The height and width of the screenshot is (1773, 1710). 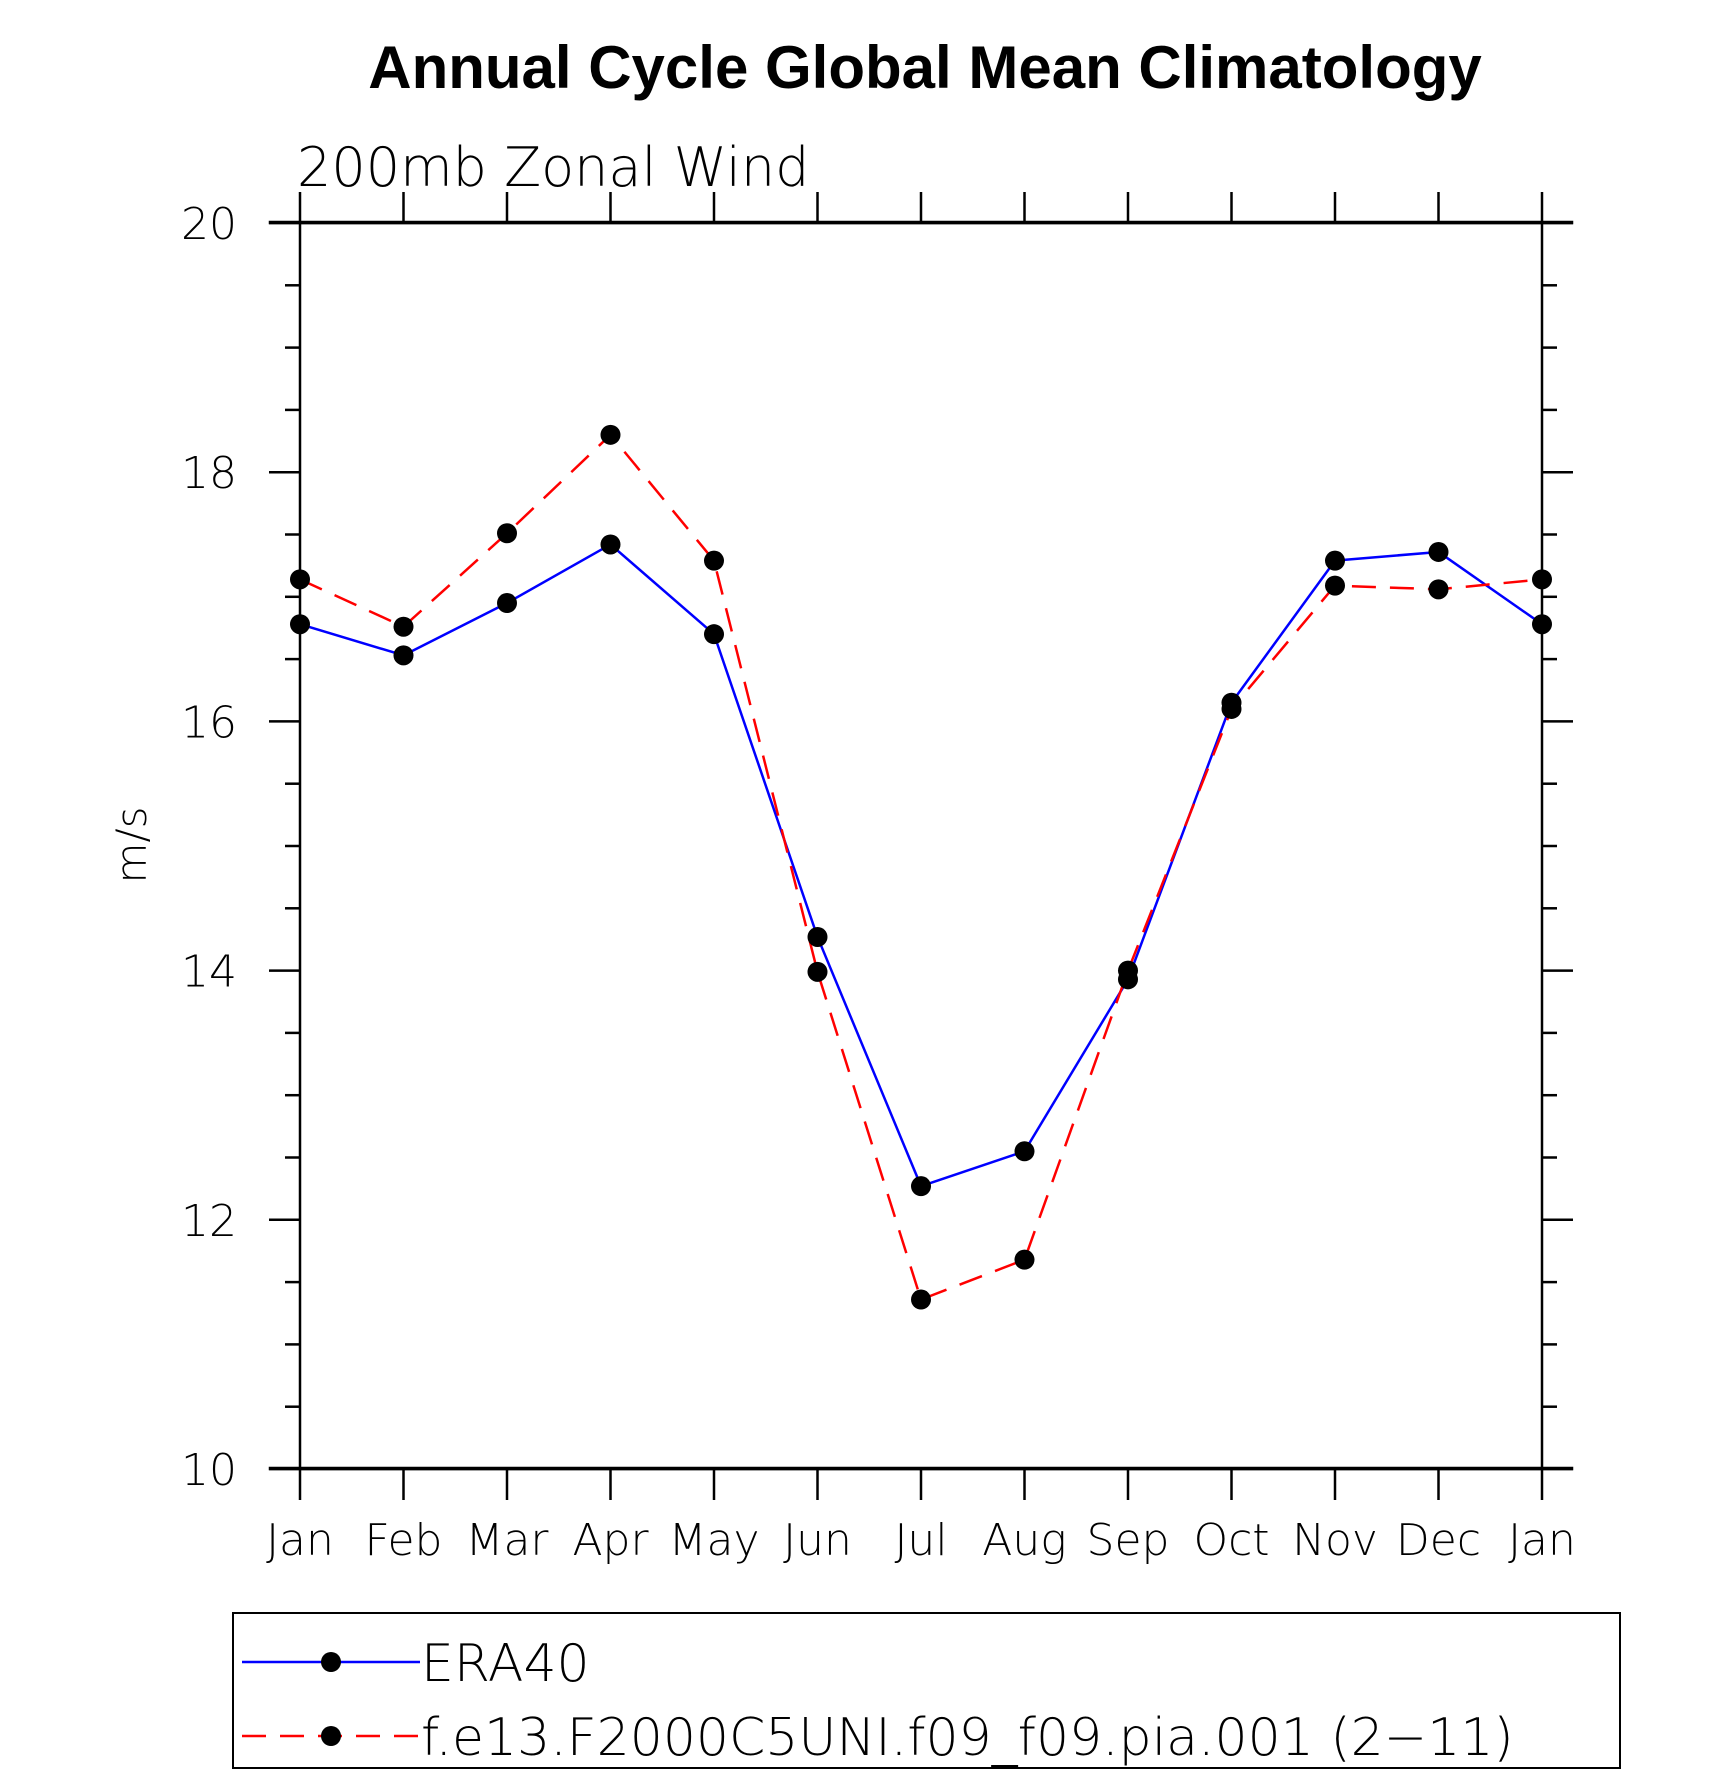 What do you see at coordinates (209, 1221) in the screenshot?
I see `y-tick-label: 12` at bounding box center [209, 1221].